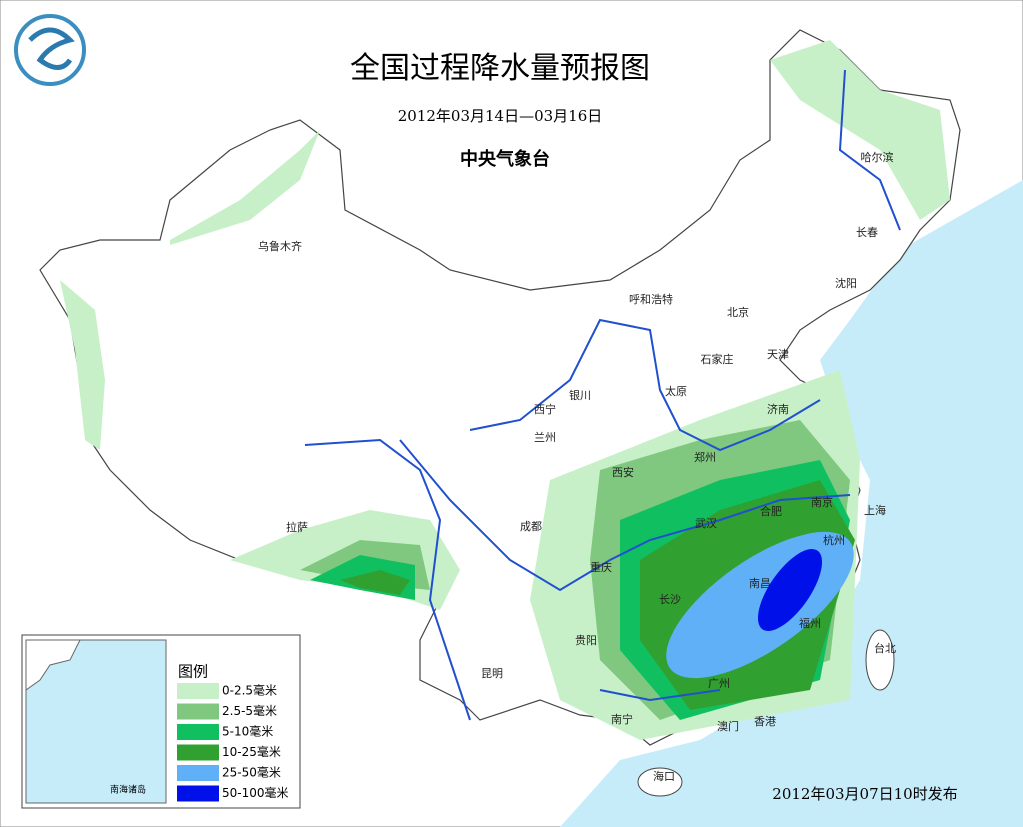  Describe the element at coordinates (623, 472) in the screenshot. I see `city-label: 西安` at that location.